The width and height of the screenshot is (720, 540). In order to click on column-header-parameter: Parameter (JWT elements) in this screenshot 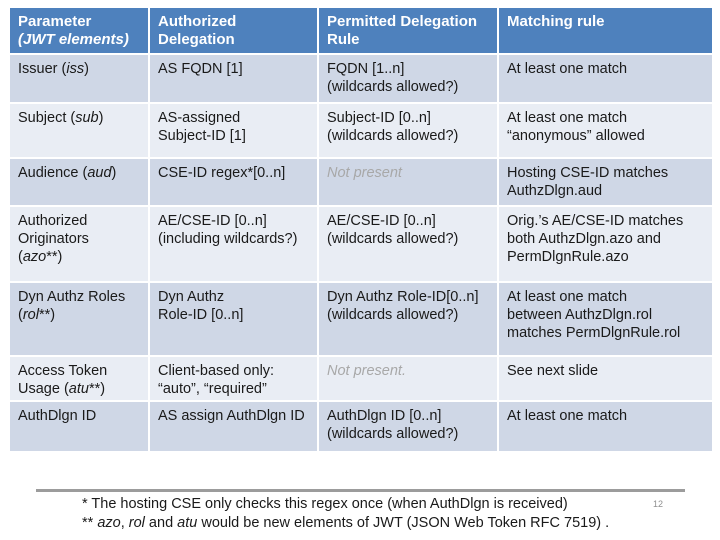, I will do `click(79, 30)`.